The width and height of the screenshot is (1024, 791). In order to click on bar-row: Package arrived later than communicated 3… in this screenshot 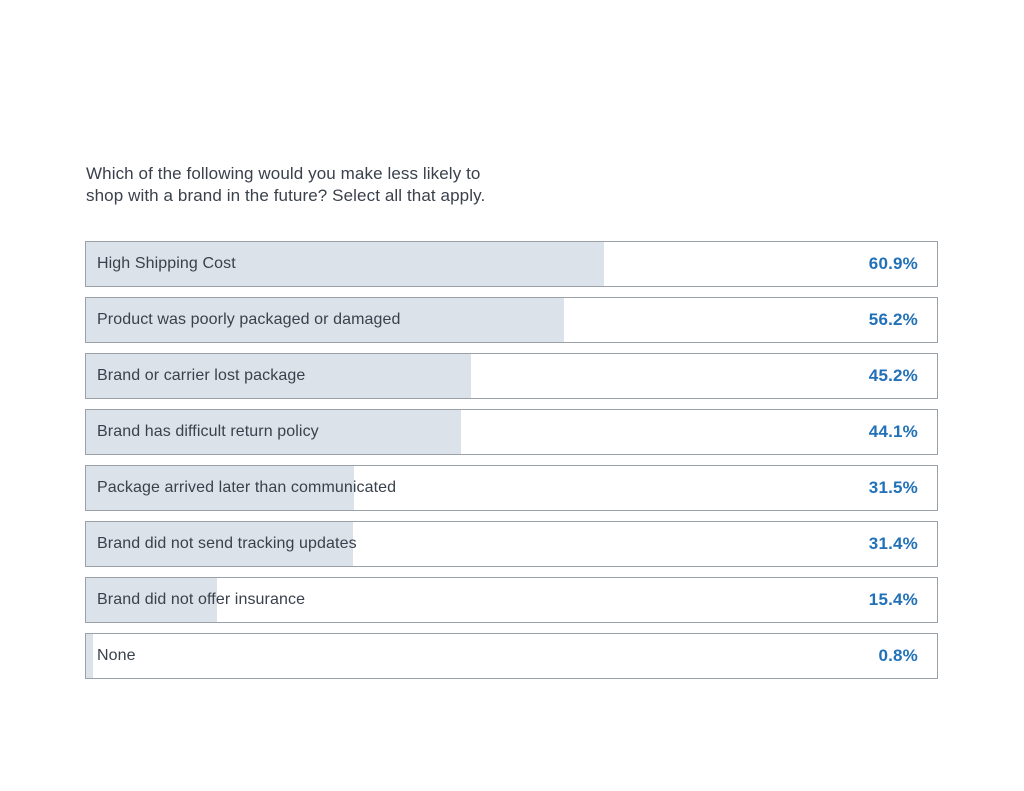, I will do `click(511, 488)`.